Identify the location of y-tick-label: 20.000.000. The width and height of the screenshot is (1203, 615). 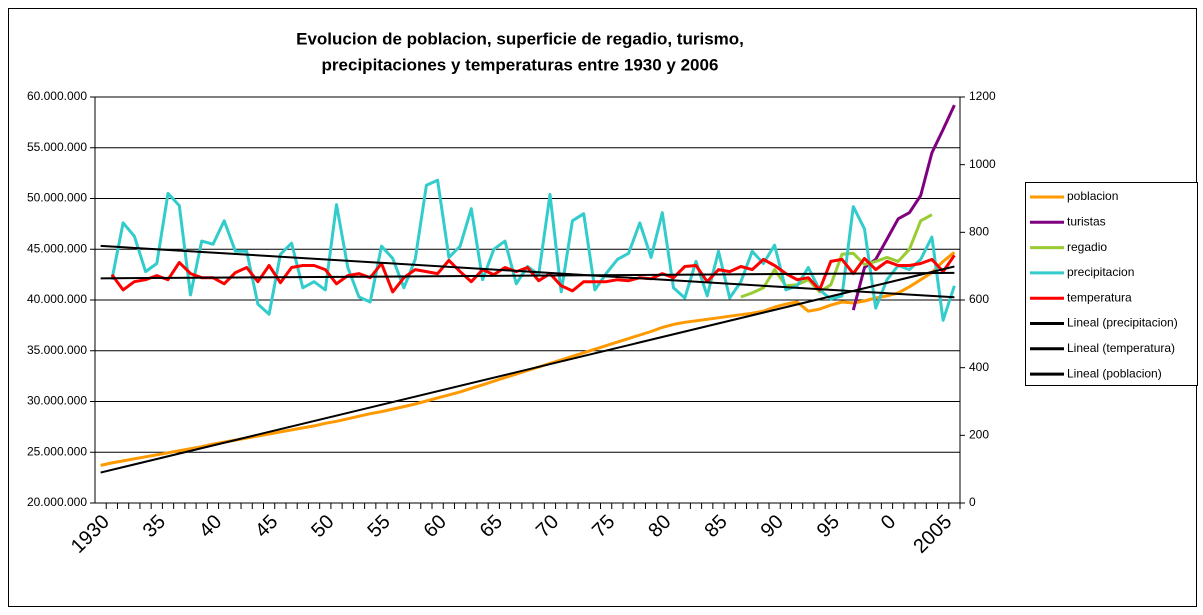
(57, 502).